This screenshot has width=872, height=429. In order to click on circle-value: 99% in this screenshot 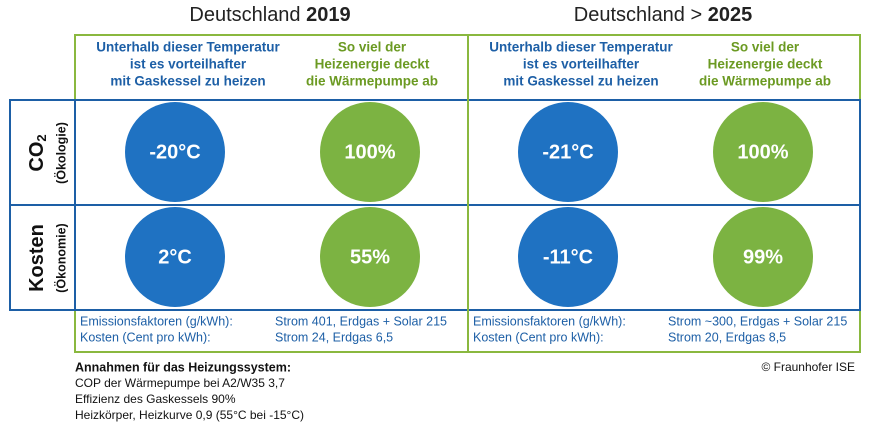, I will do `click(763, 257)`.